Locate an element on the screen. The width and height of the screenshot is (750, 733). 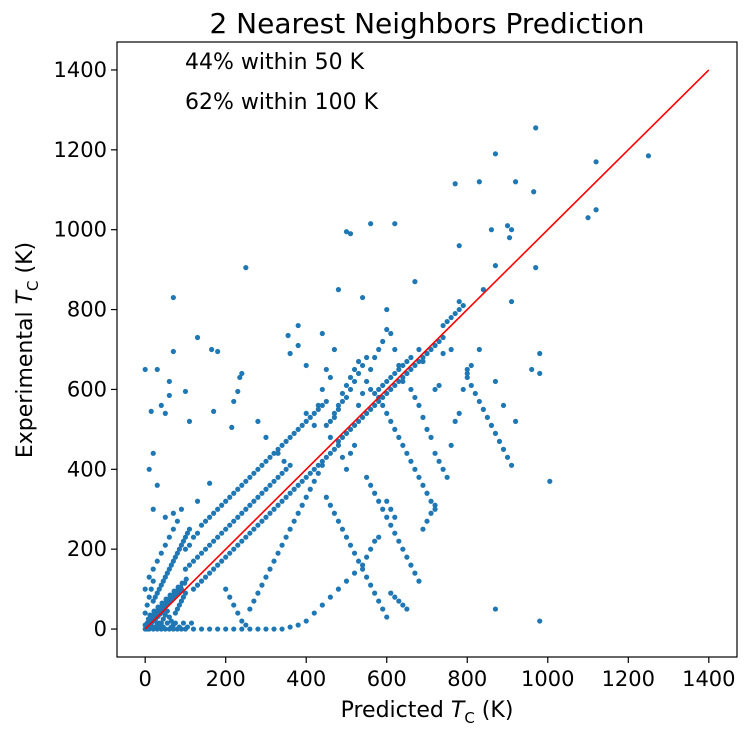
y-axis-title-subscript: C is located at coordinates (33, 285).